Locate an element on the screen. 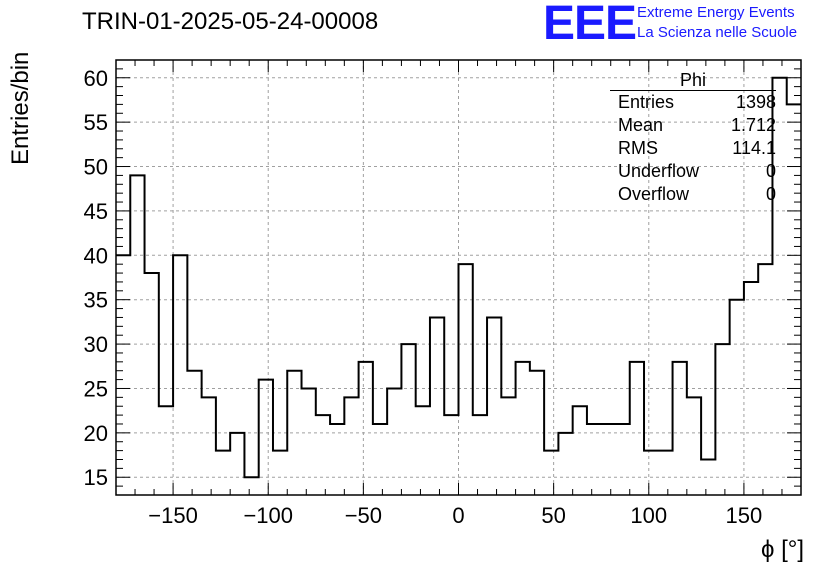 This screenshot has height=572, width=836. y-tick-label: 15 is located at coordinates (96, 477).